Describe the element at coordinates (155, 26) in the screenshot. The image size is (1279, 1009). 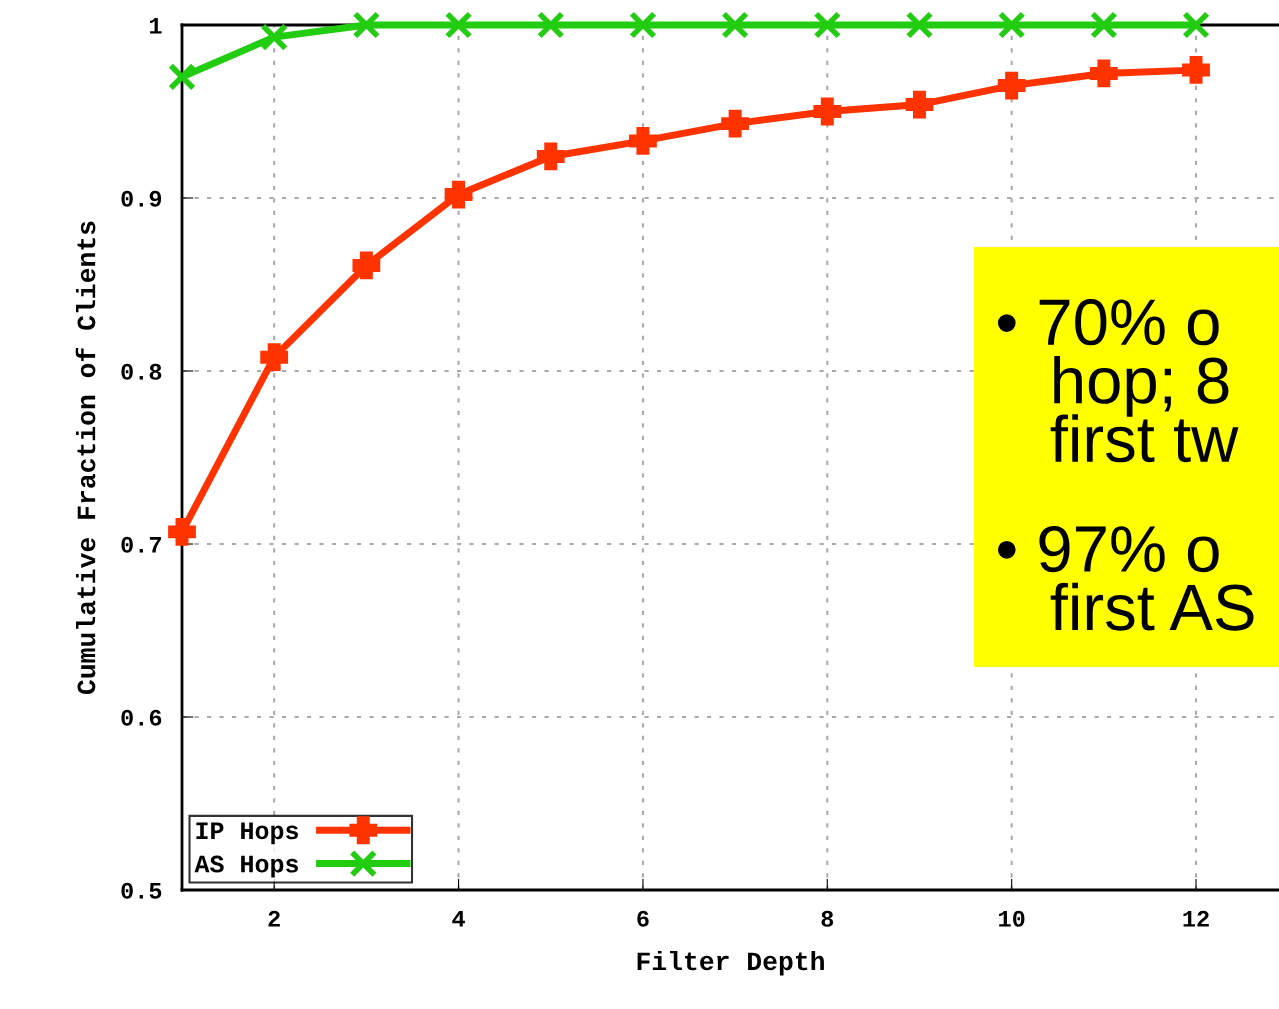
I see `y-tick-label: 1` at that location.